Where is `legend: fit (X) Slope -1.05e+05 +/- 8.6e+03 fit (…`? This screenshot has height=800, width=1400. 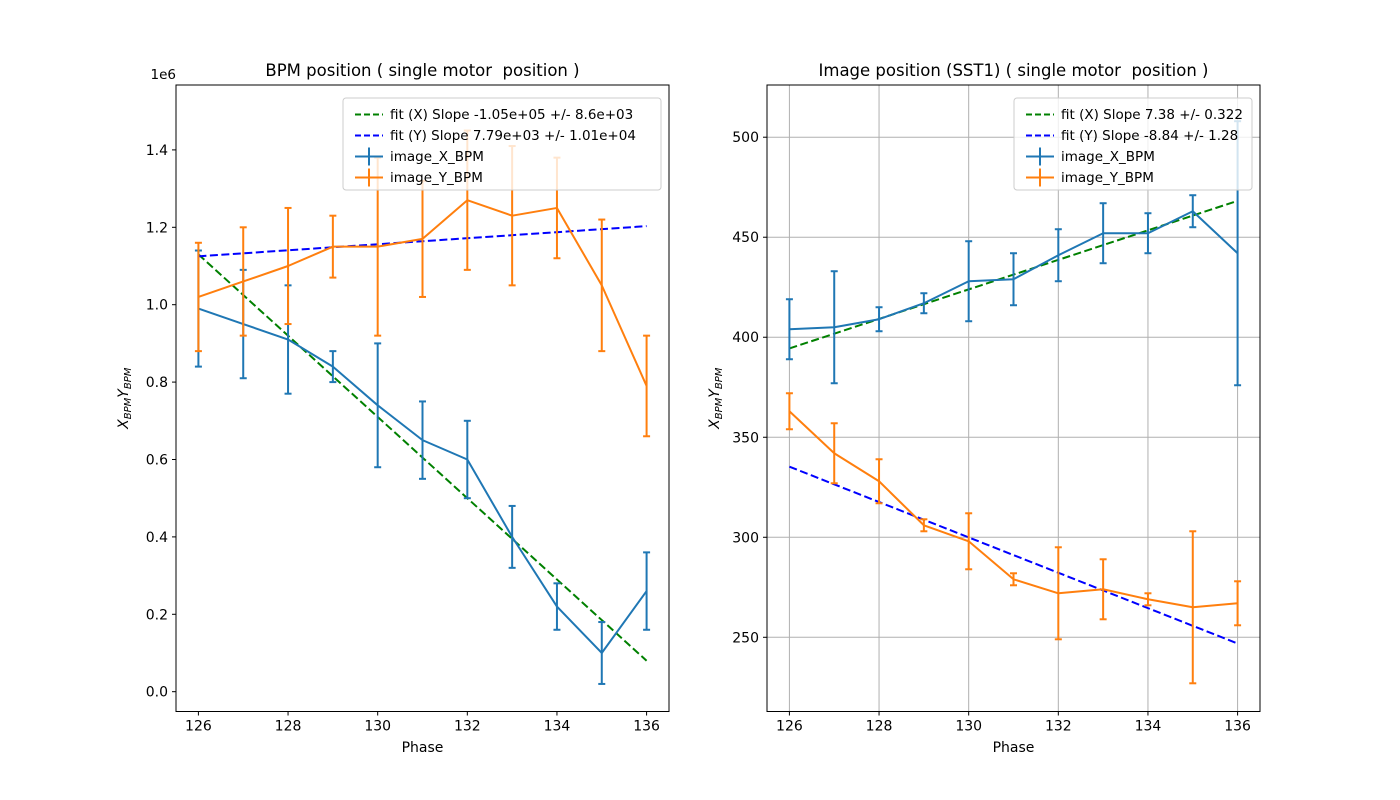
legend: fit (X) Slope -1.05e+05 +/- 8.6e+03 fit (… is located at coordinates (502, 144).